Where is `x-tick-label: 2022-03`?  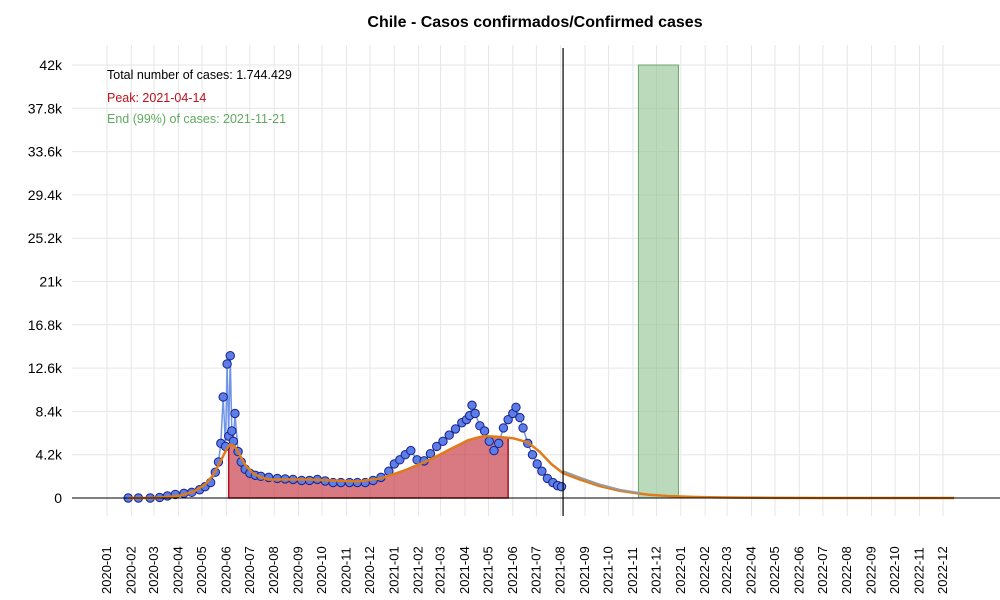
x-tick-label: 2022-03 is located at coordinates (726, 570).